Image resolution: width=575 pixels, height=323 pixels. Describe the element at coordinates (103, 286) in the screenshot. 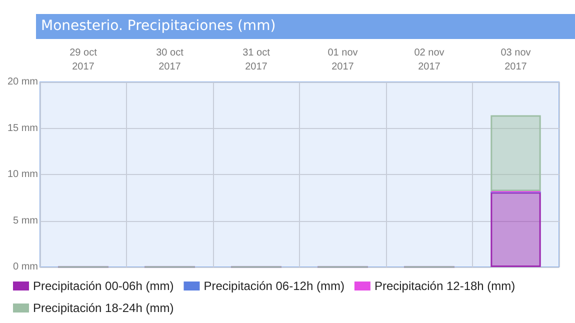

I see `legend-label: Precipitación 00-06h (mm)` at that location.